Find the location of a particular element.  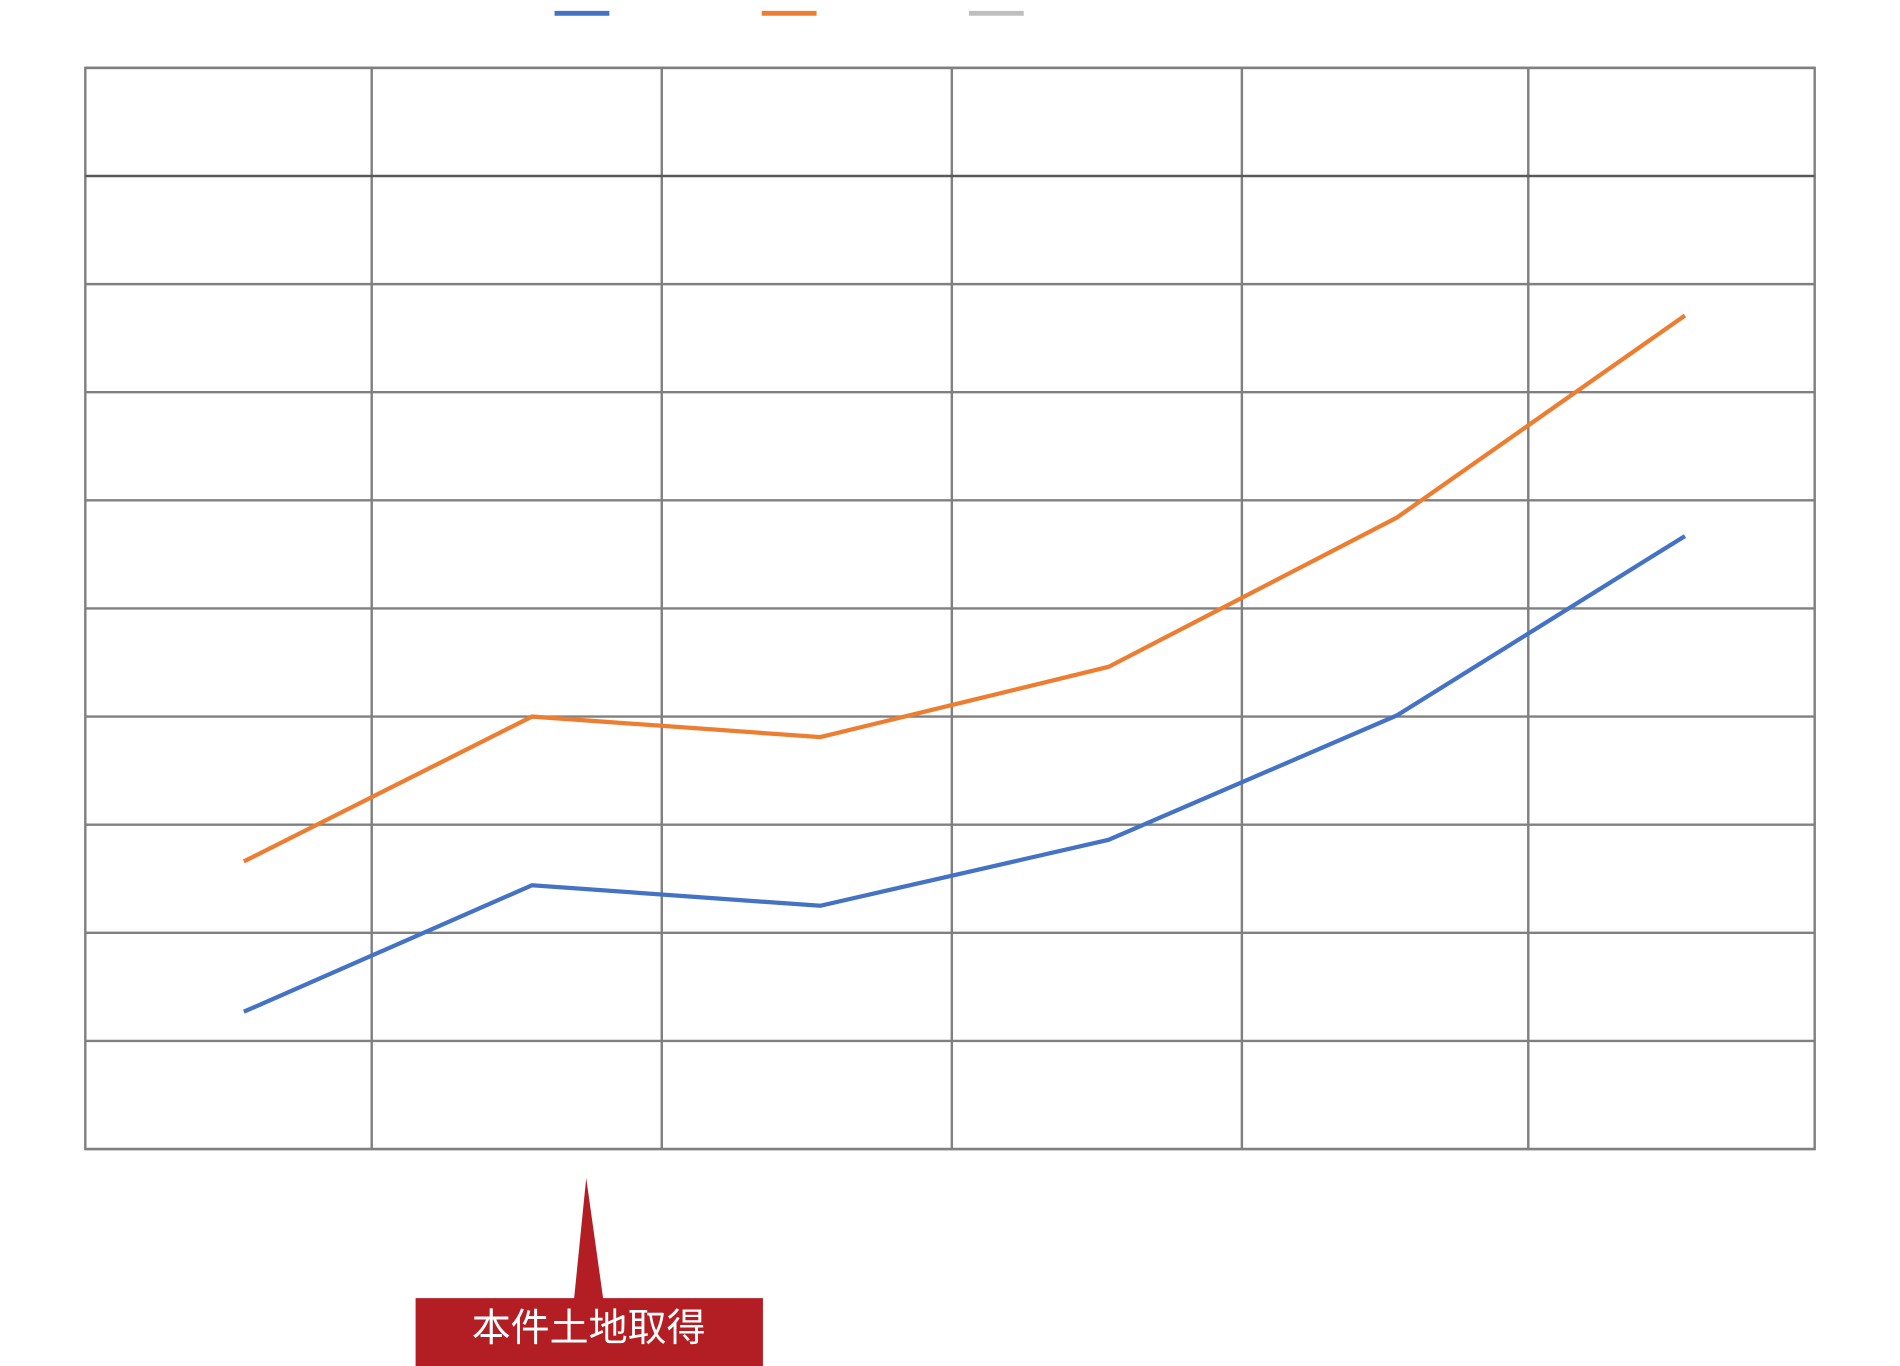

annotation: 本件土地取得 is located at coordinates (589, 1328).